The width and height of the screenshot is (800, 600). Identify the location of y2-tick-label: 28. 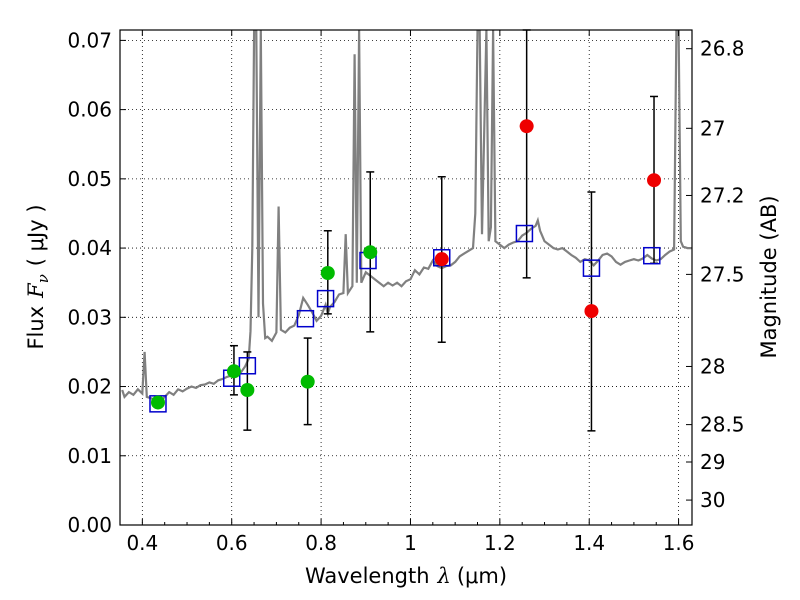
(712, 366).